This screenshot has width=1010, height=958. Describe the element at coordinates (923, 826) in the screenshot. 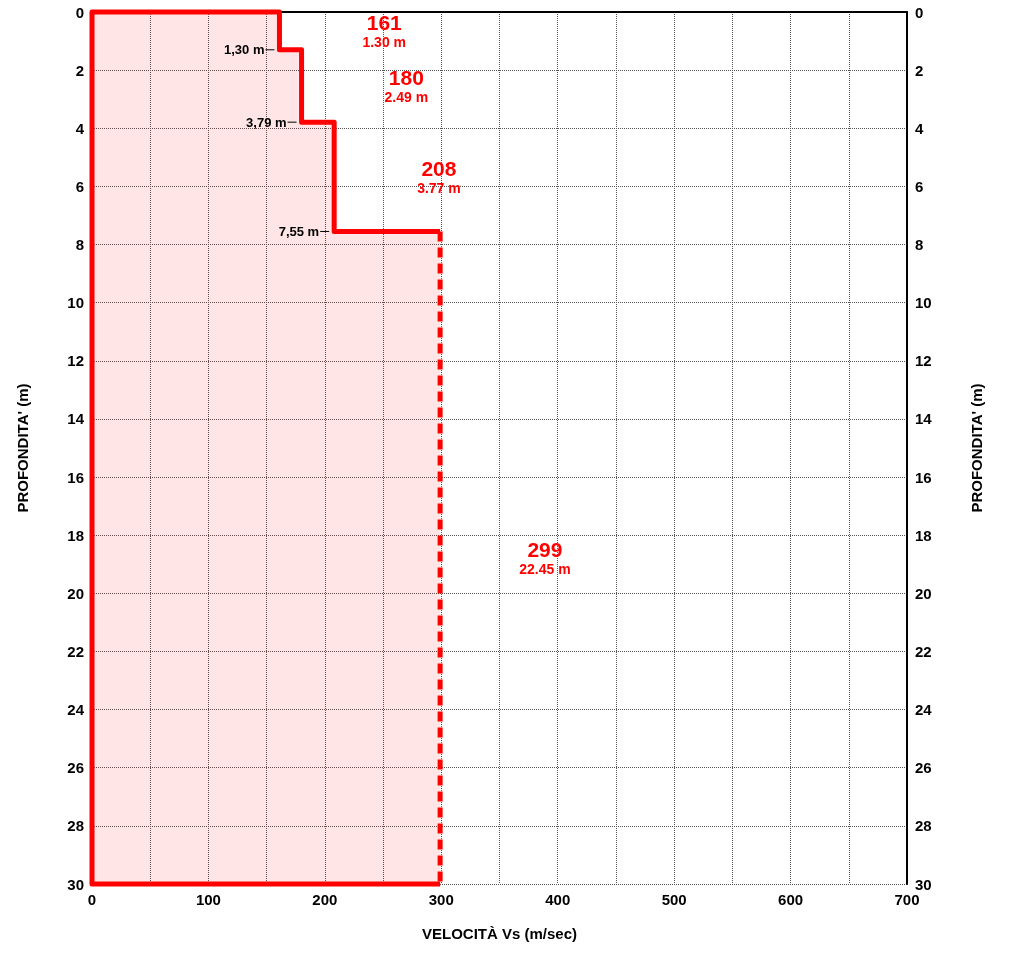

I see `y2-tick-label: 28` at that location.